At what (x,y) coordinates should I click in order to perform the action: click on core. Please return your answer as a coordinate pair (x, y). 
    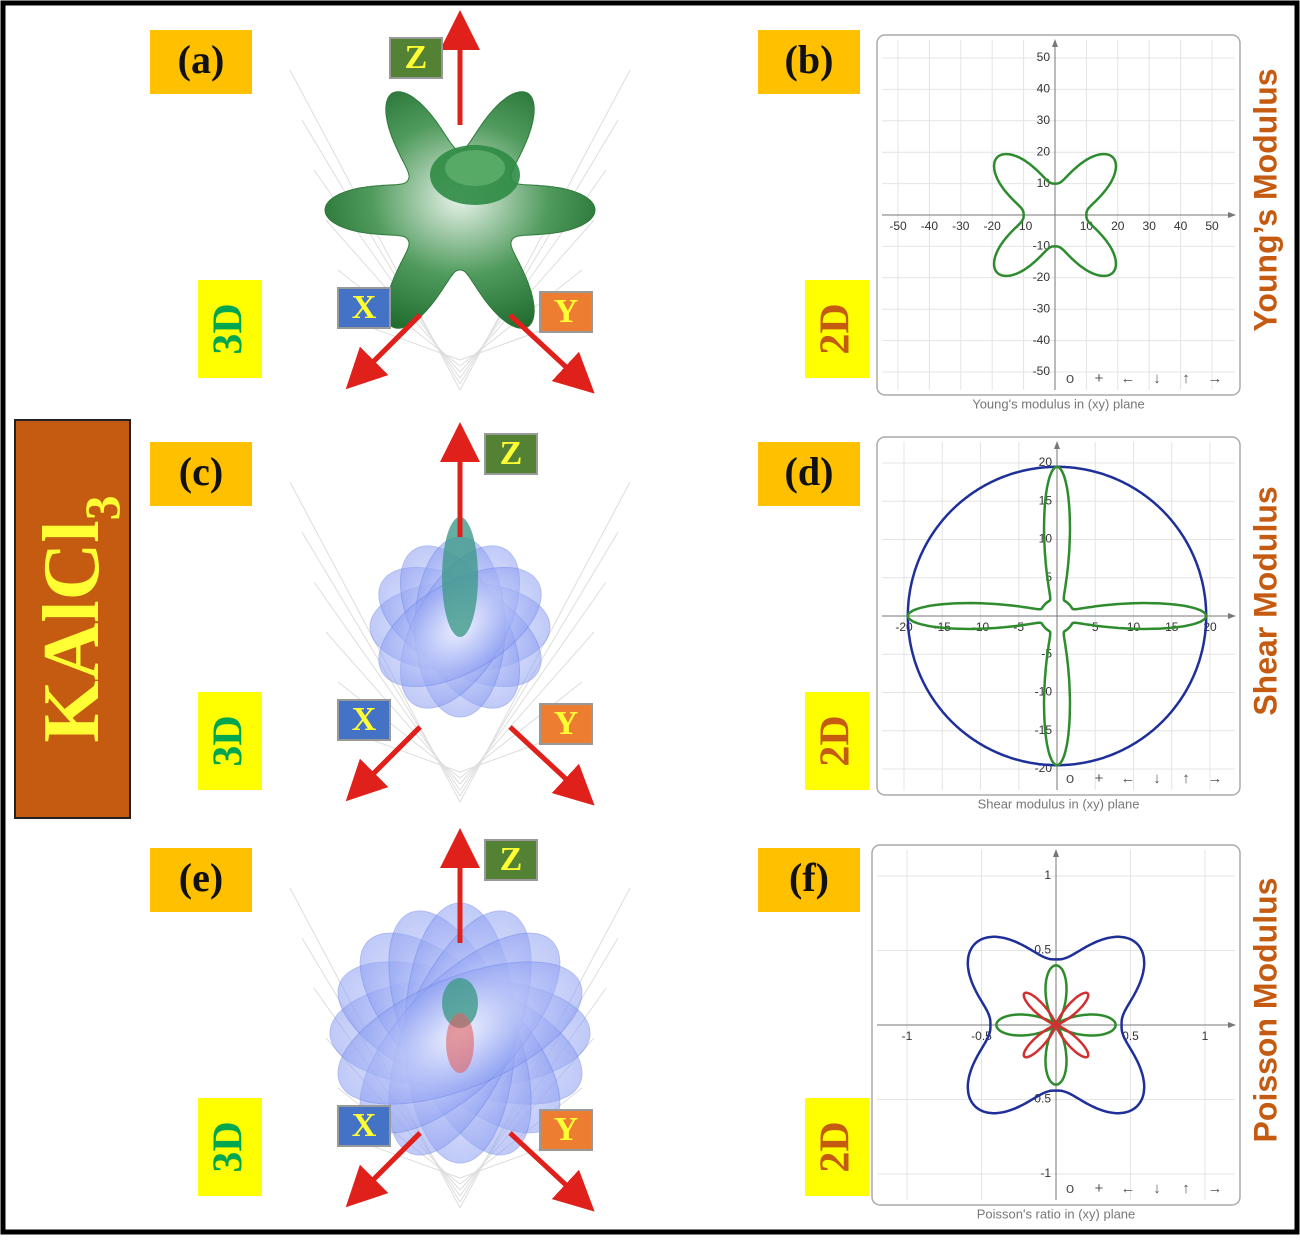
    Looking at the image, I should click on (460, 1003).